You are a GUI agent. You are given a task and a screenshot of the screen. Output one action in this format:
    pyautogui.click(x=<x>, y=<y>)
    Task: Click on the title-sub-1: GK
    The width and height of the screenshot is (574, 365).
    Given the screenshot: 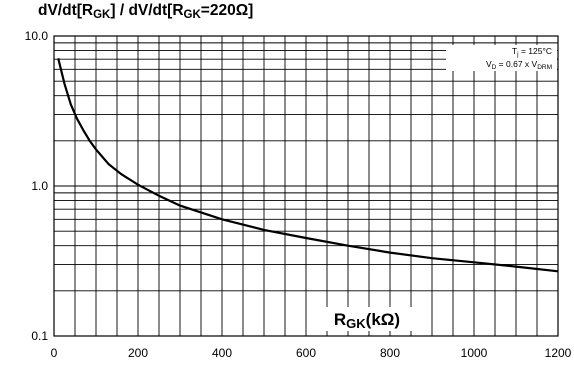 What is the action you would take?
    pyautogui.click(x=102, y=15)
    